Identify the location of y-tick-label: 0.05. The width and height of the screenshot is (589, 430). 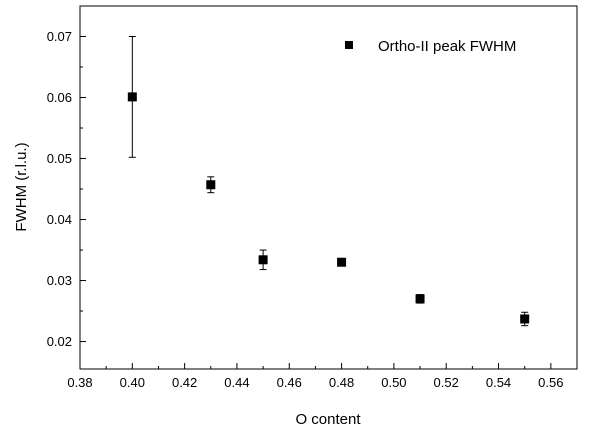
(59, 158).